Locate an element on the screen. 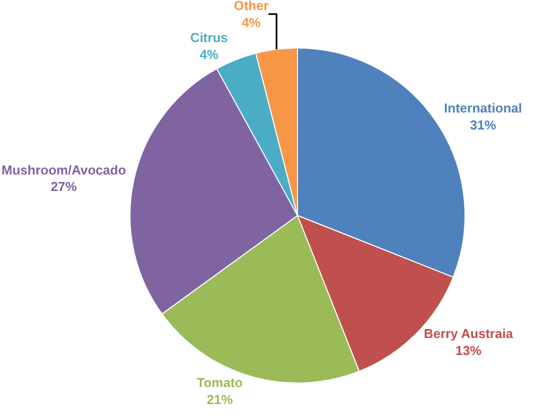 The width and height of the screenshot is (555, 416). slice-label: Tomato is located at coordinates (219, 382).